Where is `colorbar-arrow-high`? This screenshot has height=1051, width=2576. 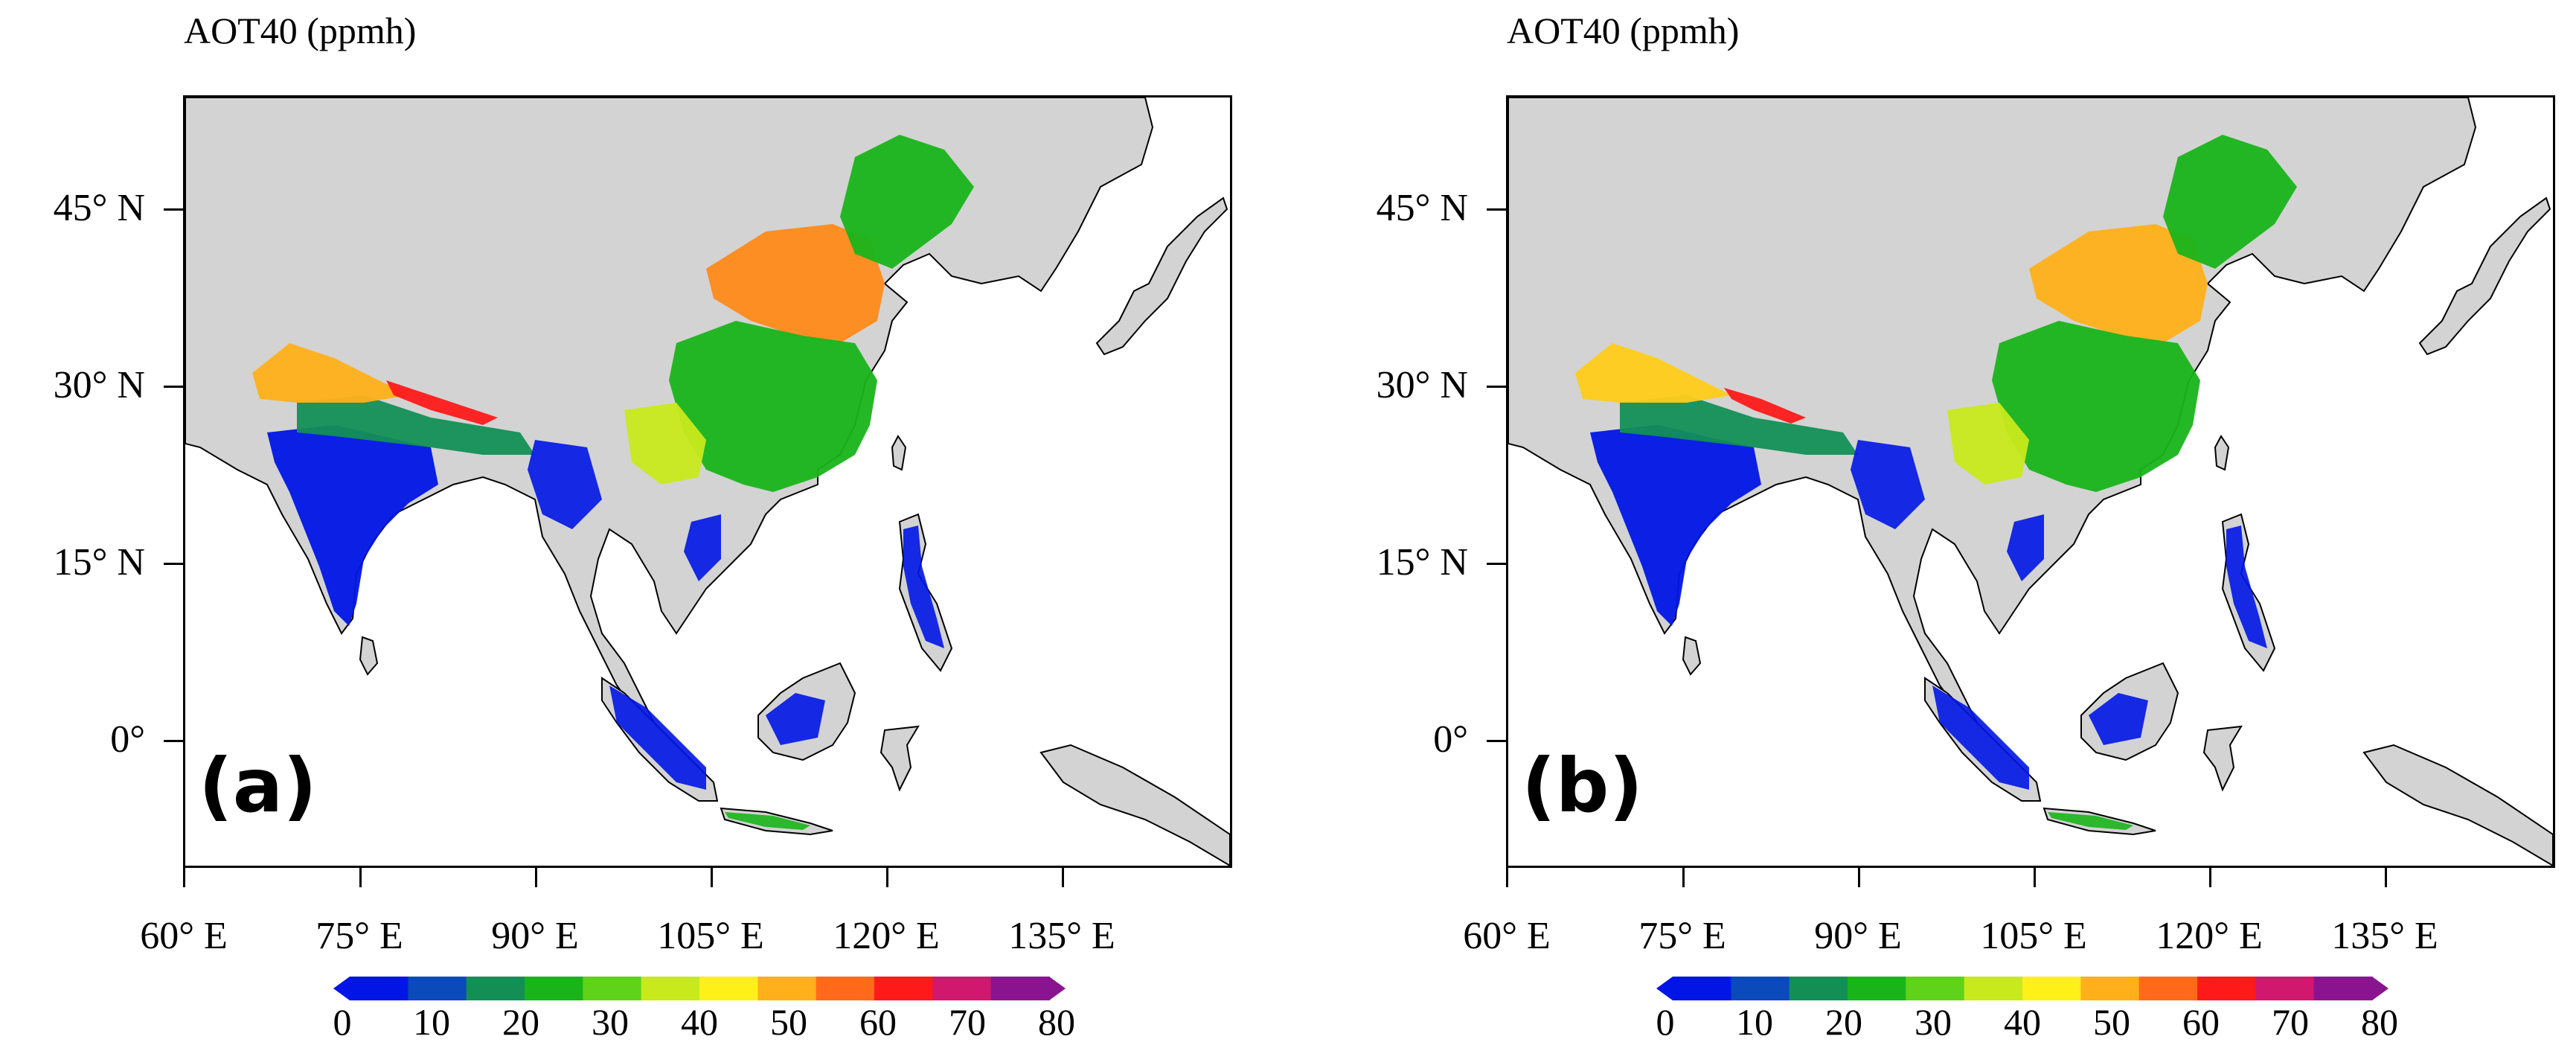
colorbar-arrow-high is located at coordinates (2380, 988).